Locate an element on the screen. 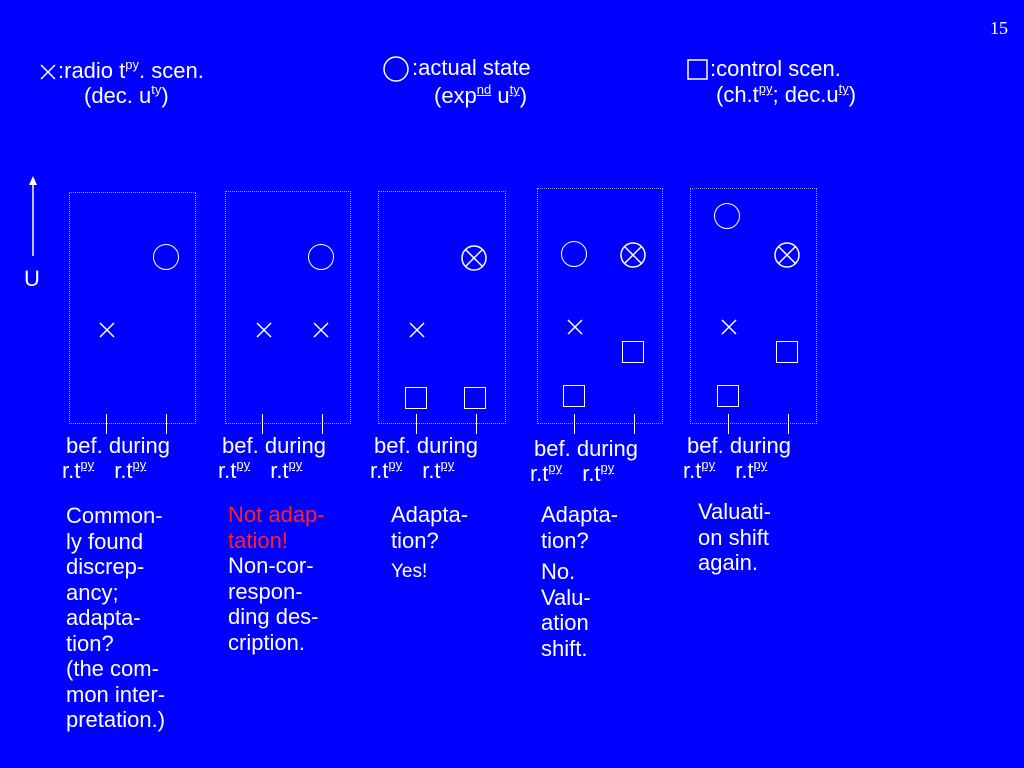 The width and height of the screenshot is (1024, 768). note-line: ancy; is located at coordinates (92, 592).